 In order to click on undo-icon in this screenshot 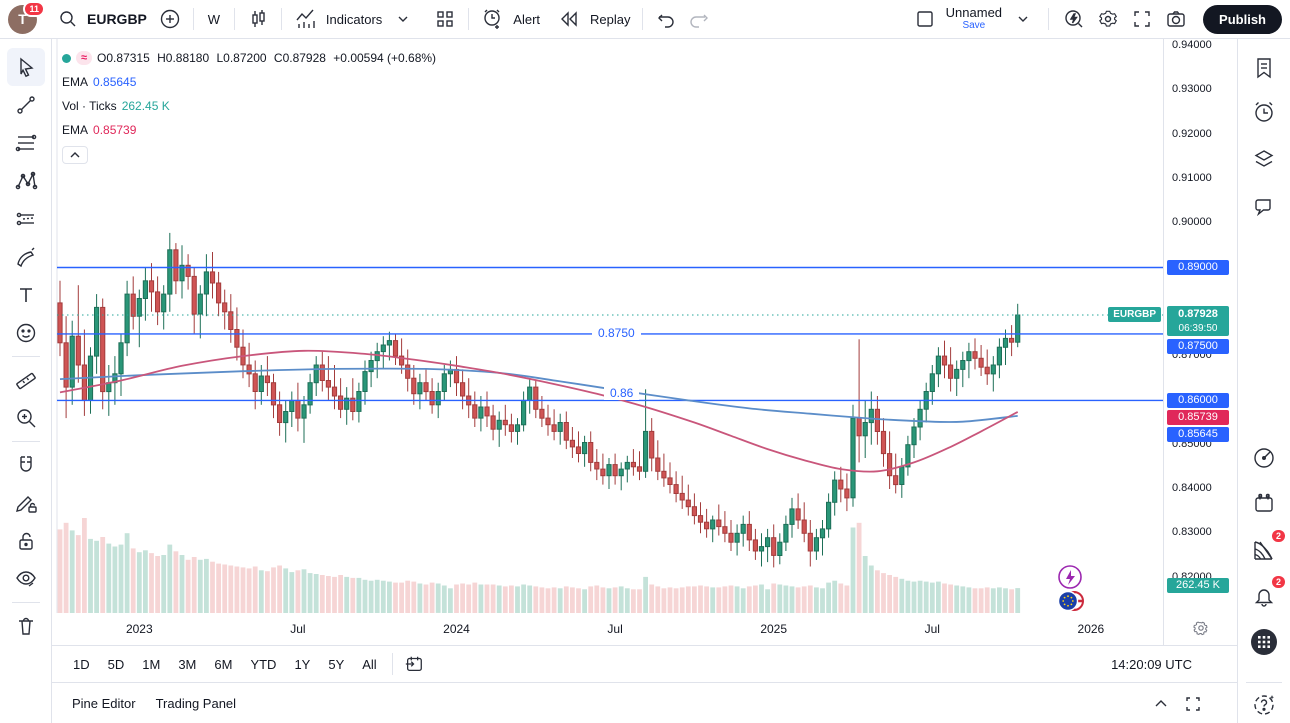, I will do `click(666, 19)`.